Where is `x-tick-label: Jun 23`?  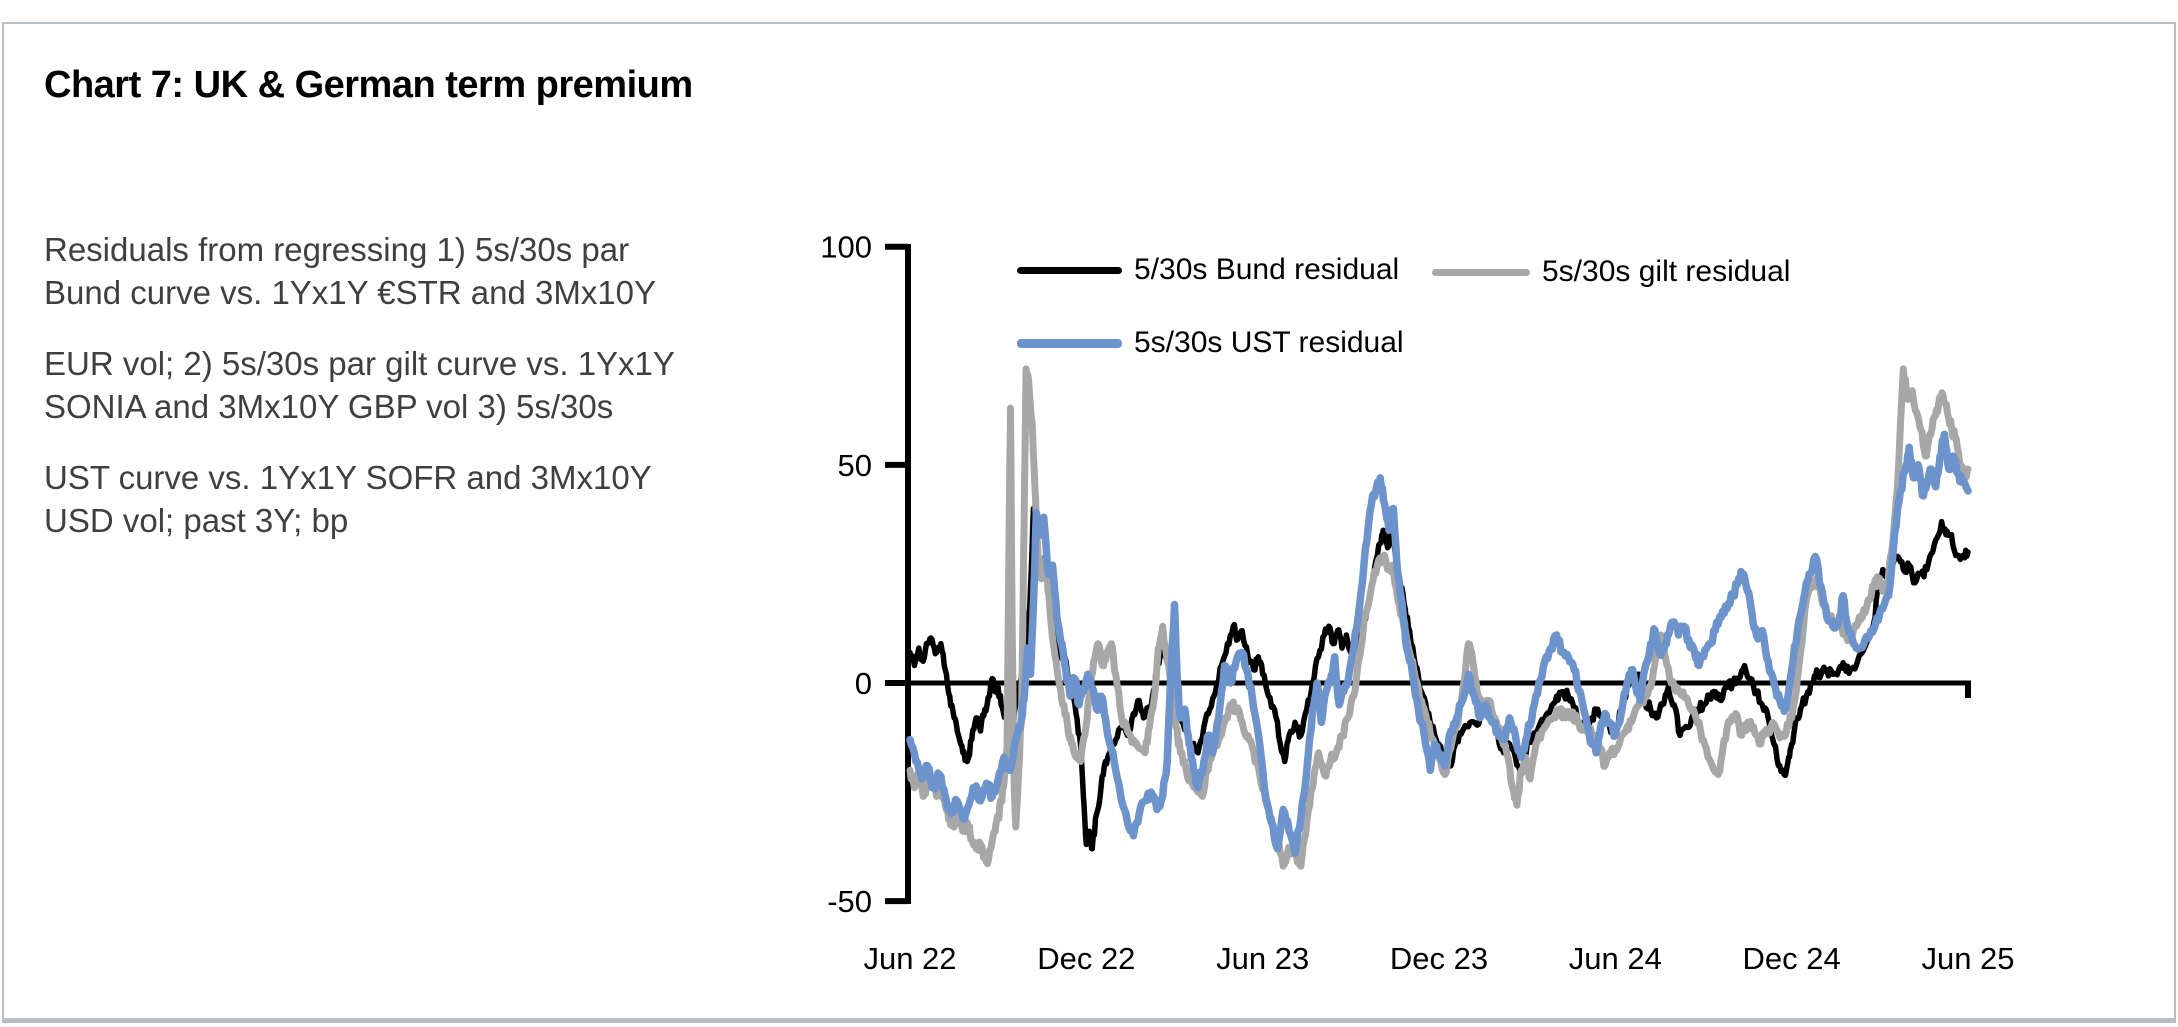 x-tick-label: Jun 23 is located at coordinates (1262, 958).